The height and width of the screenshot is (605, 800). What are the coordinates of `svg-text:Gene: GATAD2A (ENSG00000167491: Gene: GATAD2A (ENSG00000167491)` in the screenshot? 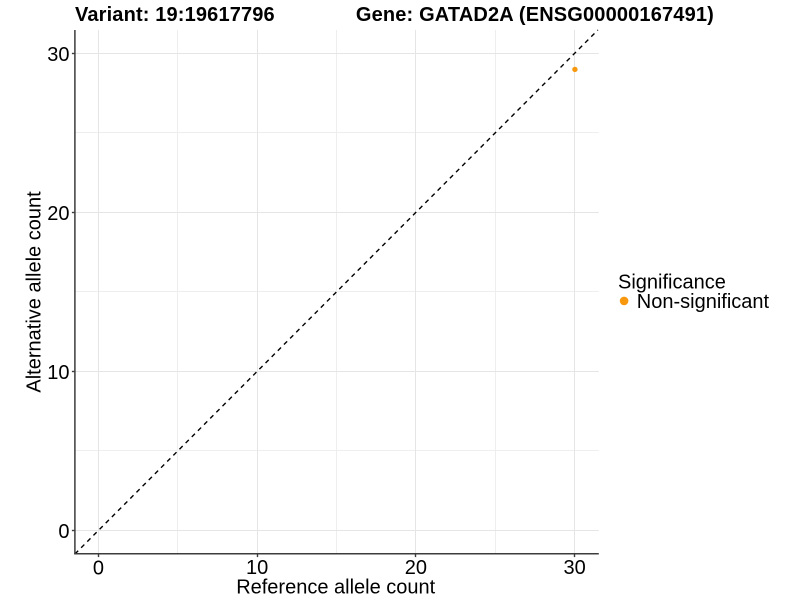 It's located at (535, 15).